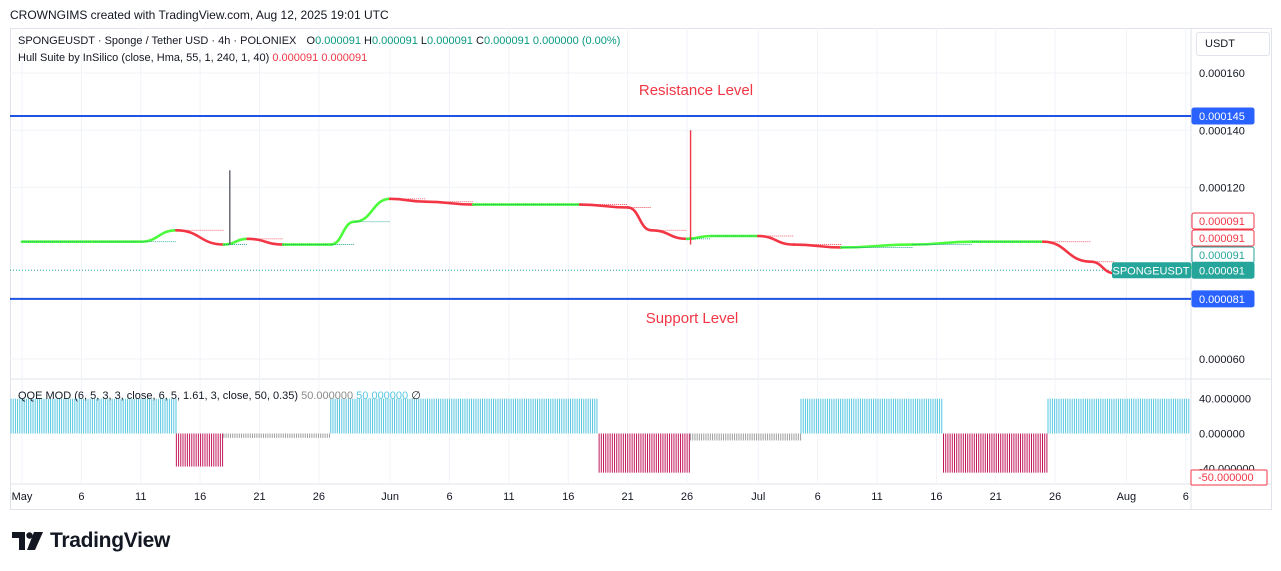  Describe the element at coordinates (390, 497) in the screenshot. I see `time-tick-label: Jun` at that location.